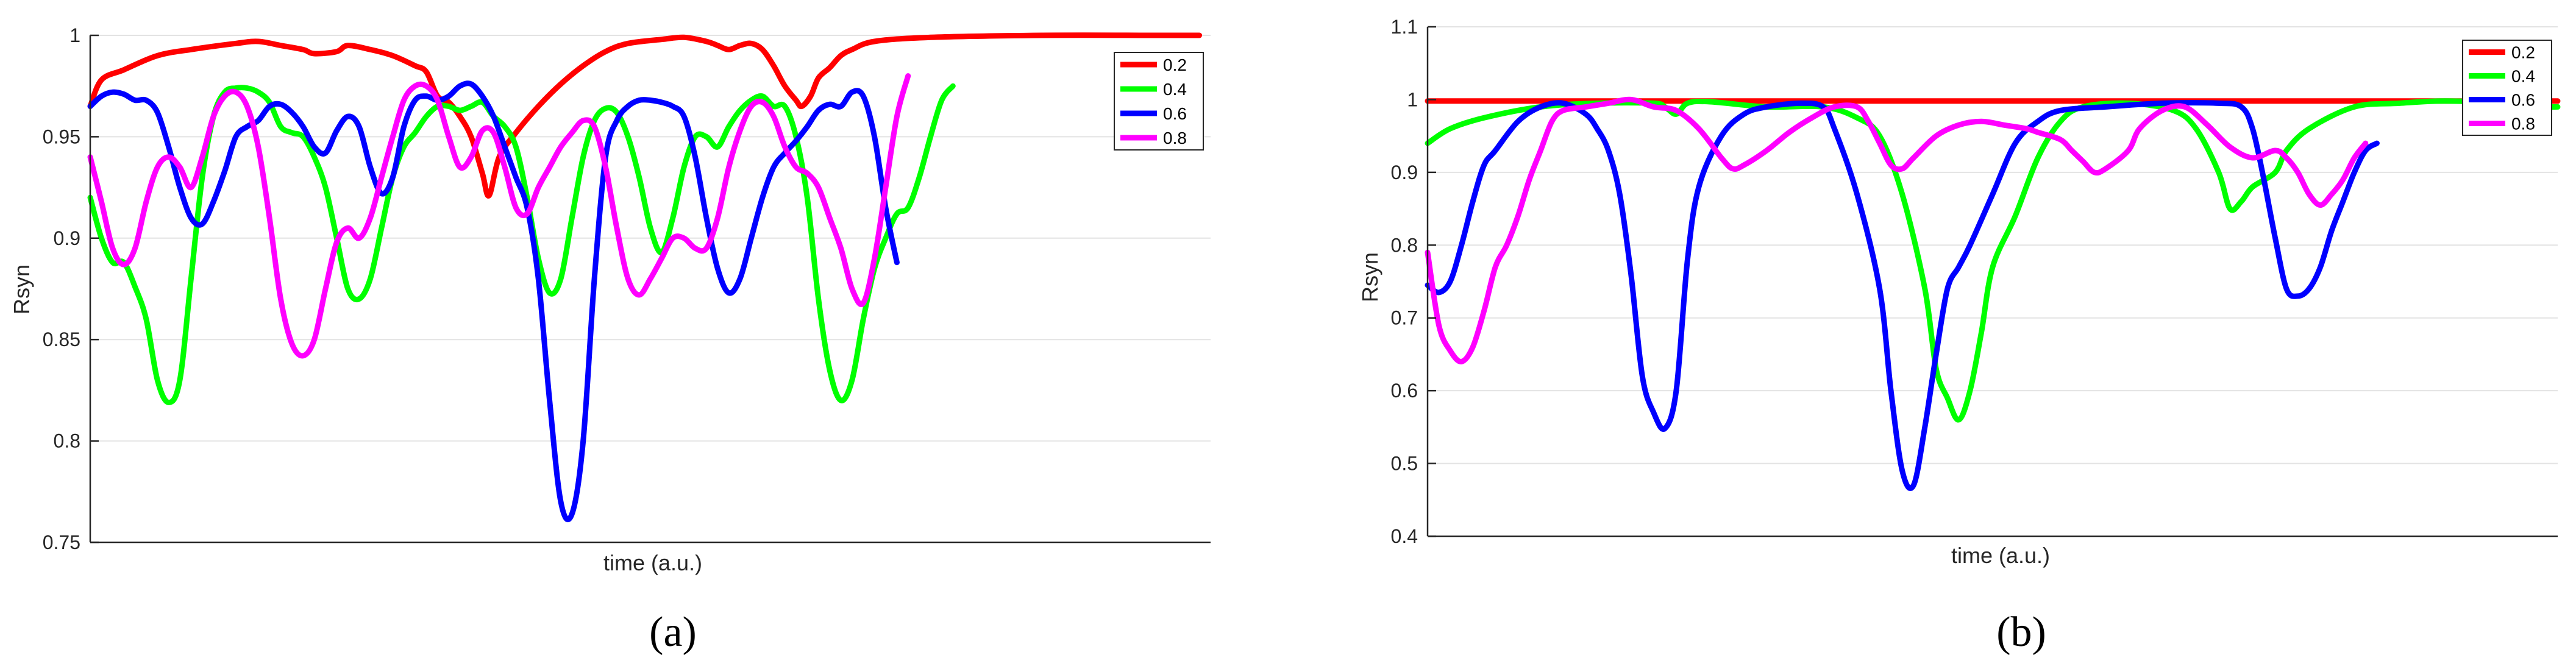  I want to click on panel-label: (b), so click(2021, 632).